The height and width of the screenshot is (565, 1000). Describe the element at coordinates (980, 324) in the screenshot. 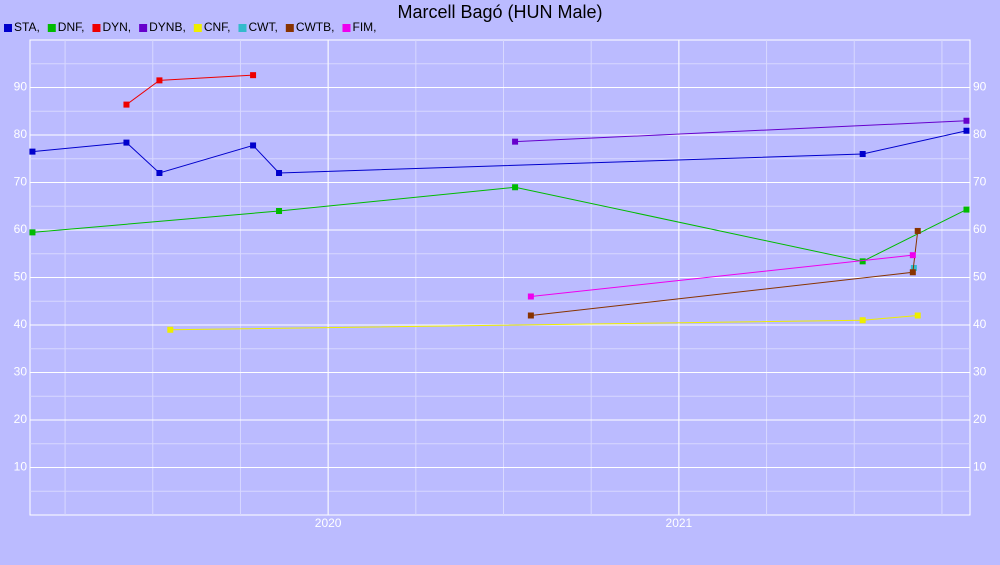

I see `y2-tick-label: 40` at that location.